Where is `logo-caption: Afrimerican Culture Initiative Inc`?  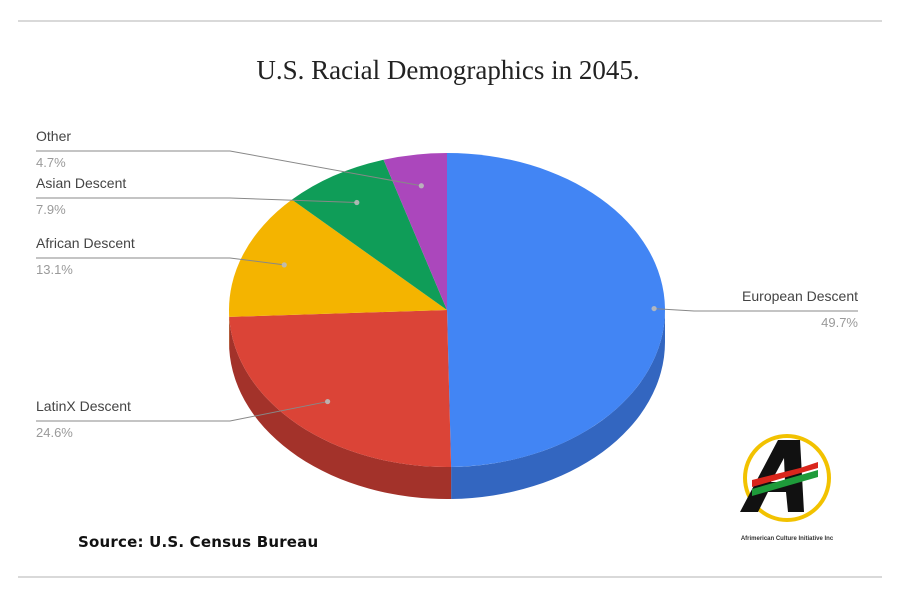 logo-caption: Afrimerican Culture Initiative Inc is located at coordinates (787, 539).